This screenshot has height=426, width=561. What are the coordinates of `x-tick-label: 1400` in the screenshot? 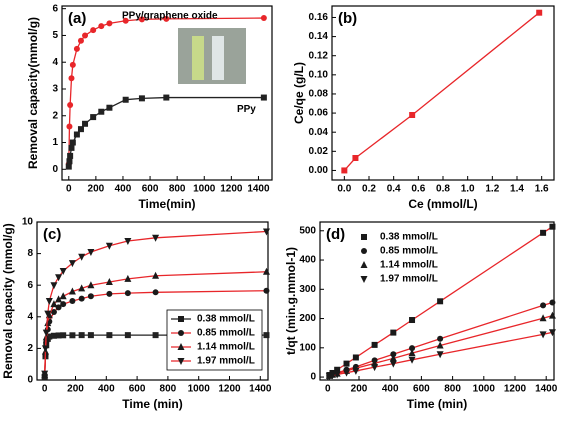 It's located at (258, 189).